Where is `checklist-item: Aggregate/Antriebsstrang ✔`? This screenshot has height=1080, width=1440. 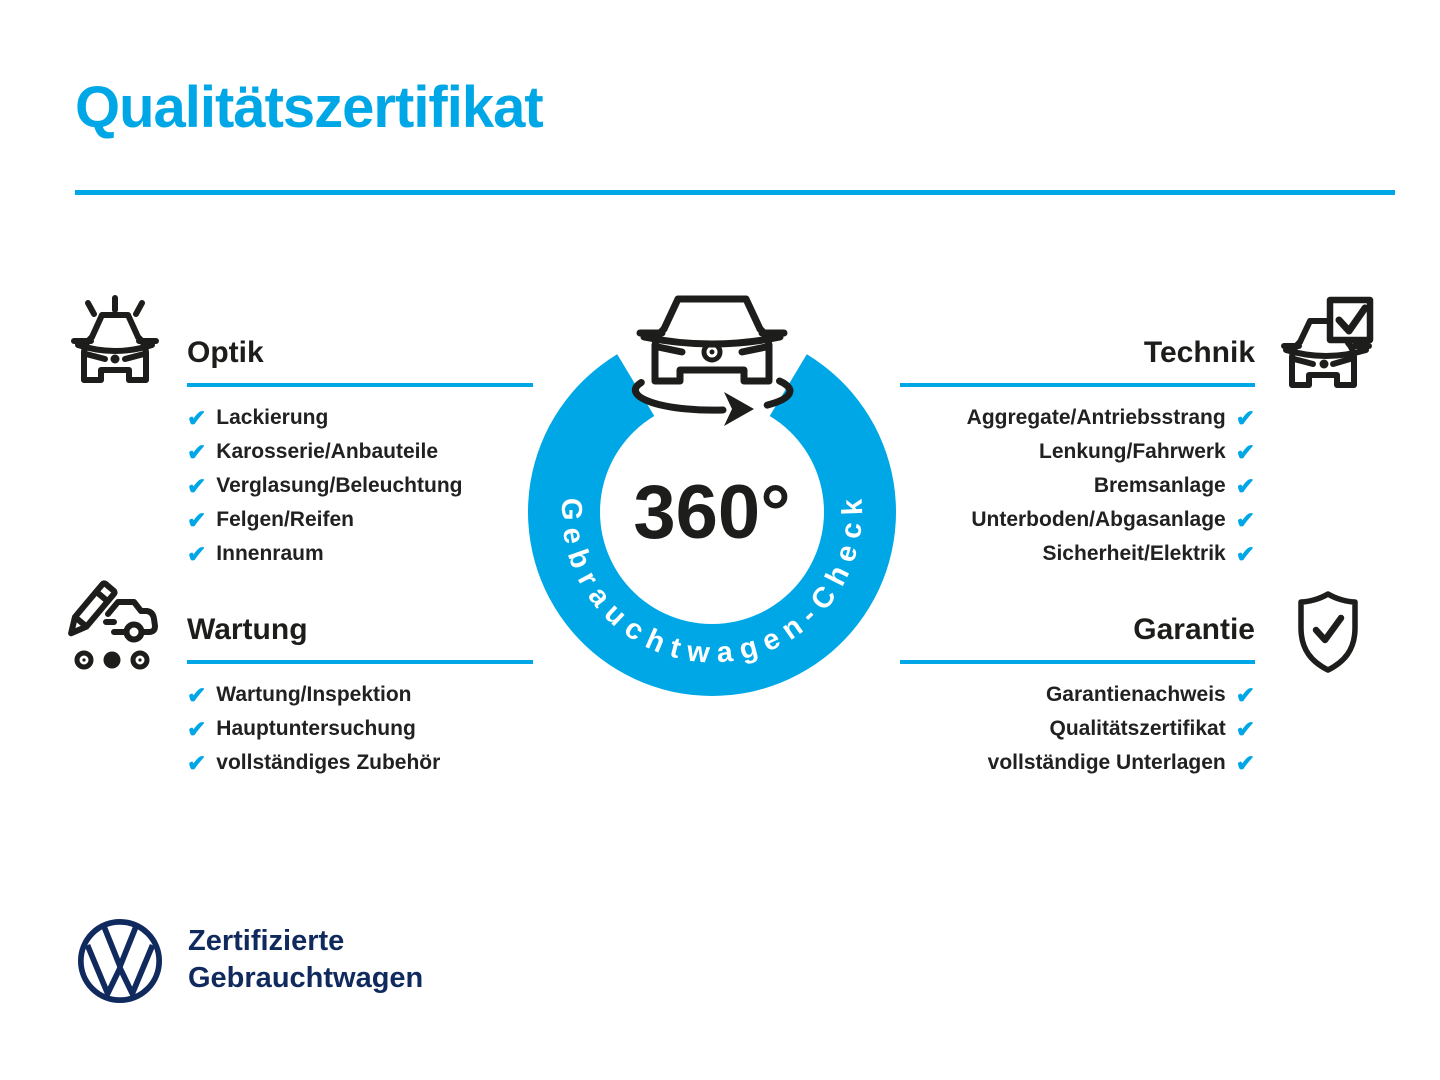 checklist-item: Aggregate/Antriebsstrang ✔ is located at coordinates (1077, 418).